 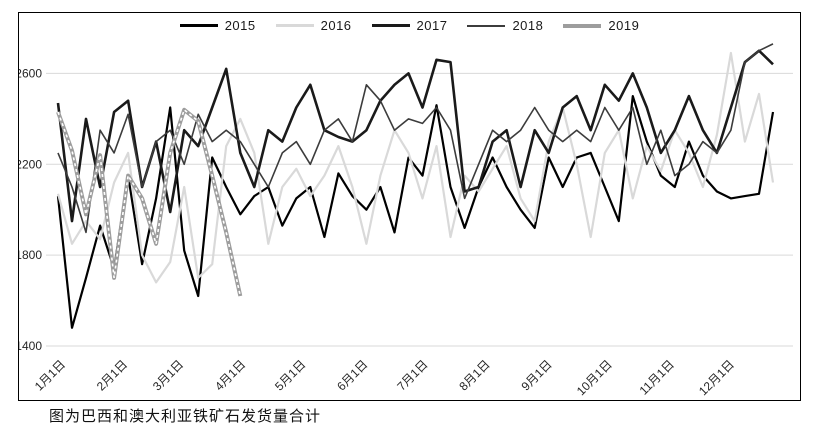 I want to click on x-tick-label: 3月1日, so click(x=168, y=375).